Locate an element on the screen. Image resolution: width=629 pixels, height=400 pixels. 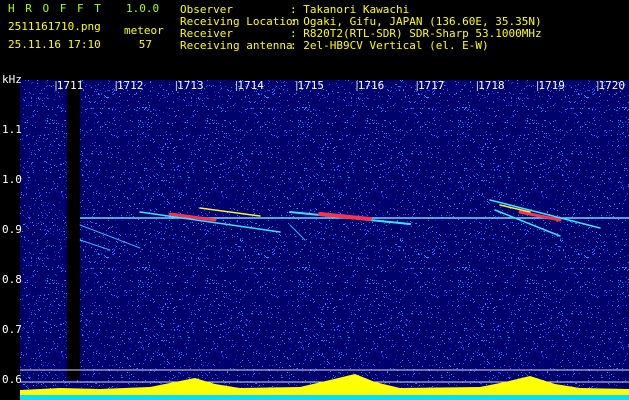
meteor-echoes is located at coordinates (340, 225).